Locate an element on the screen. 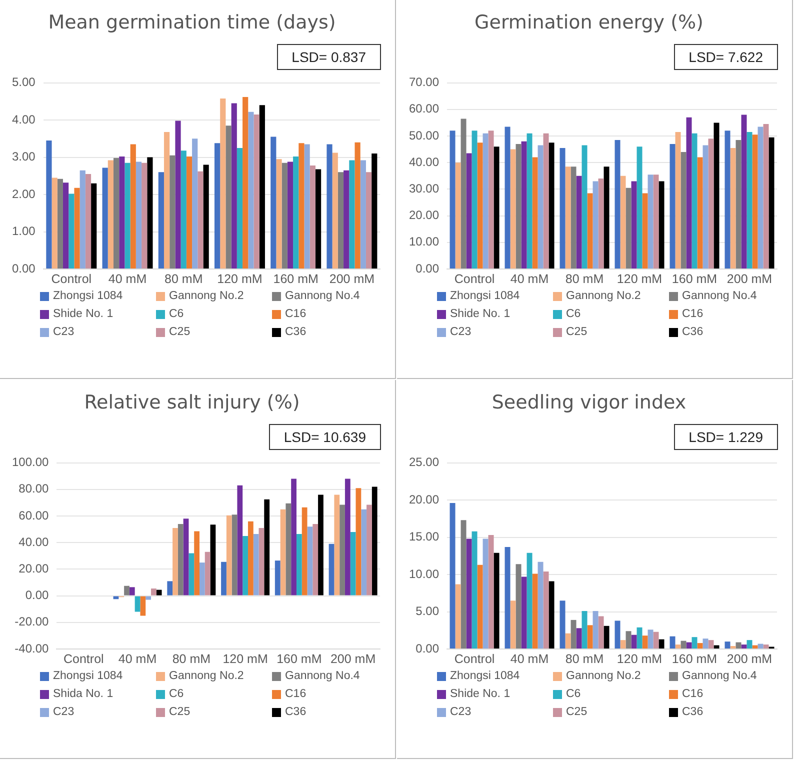  legend-label: Shide No. 1 is located at coordinates (480, 694).